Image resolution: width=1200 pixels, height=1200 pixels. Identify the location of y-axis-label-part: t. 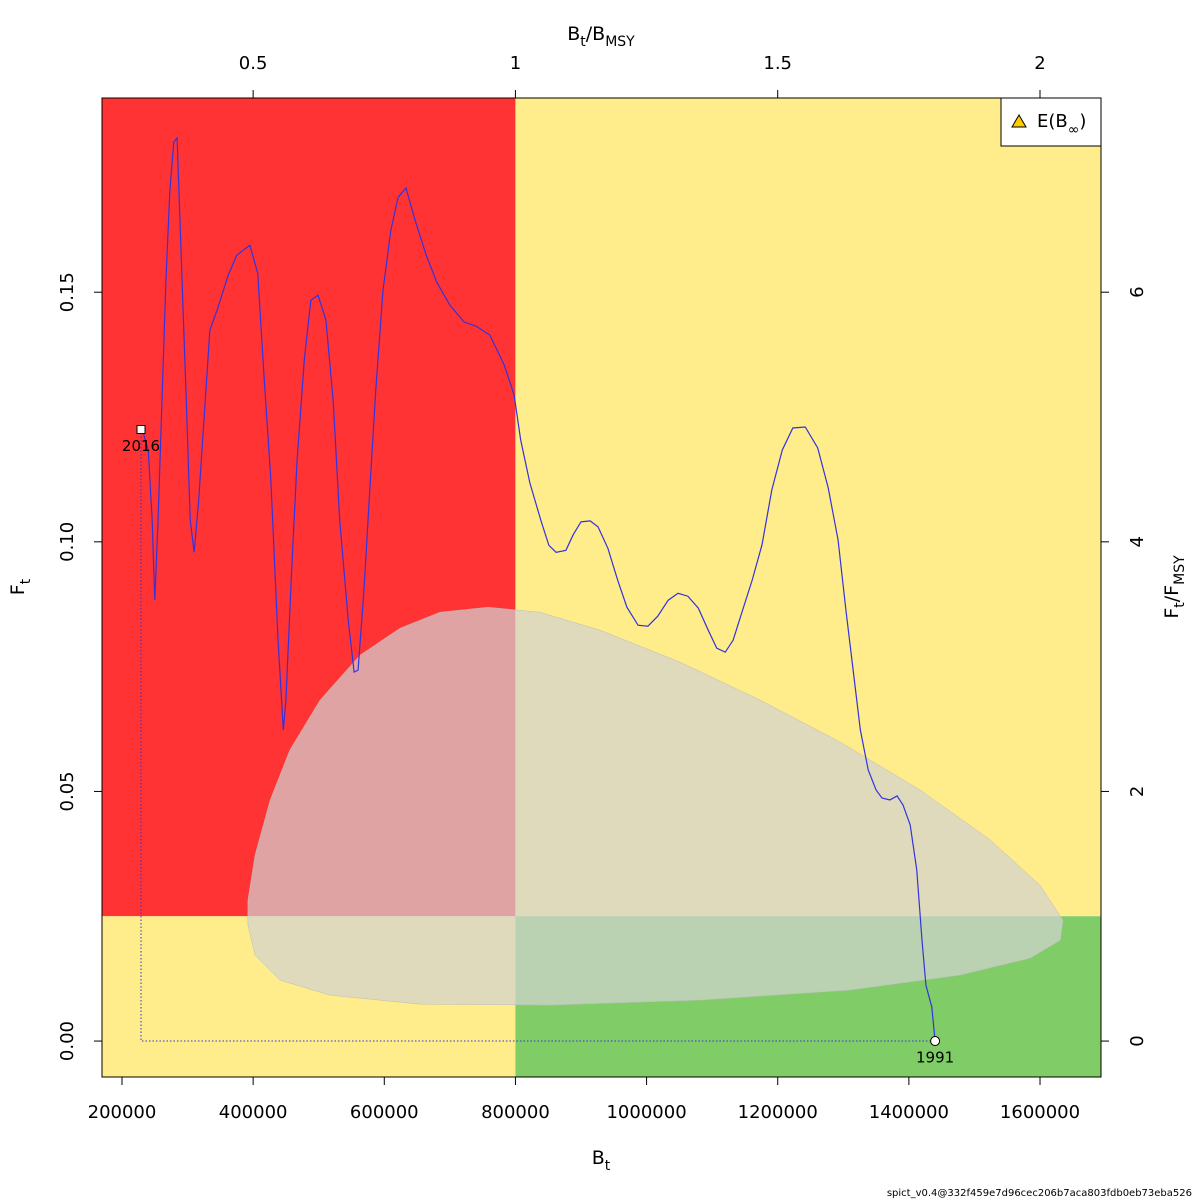
(26, 581).